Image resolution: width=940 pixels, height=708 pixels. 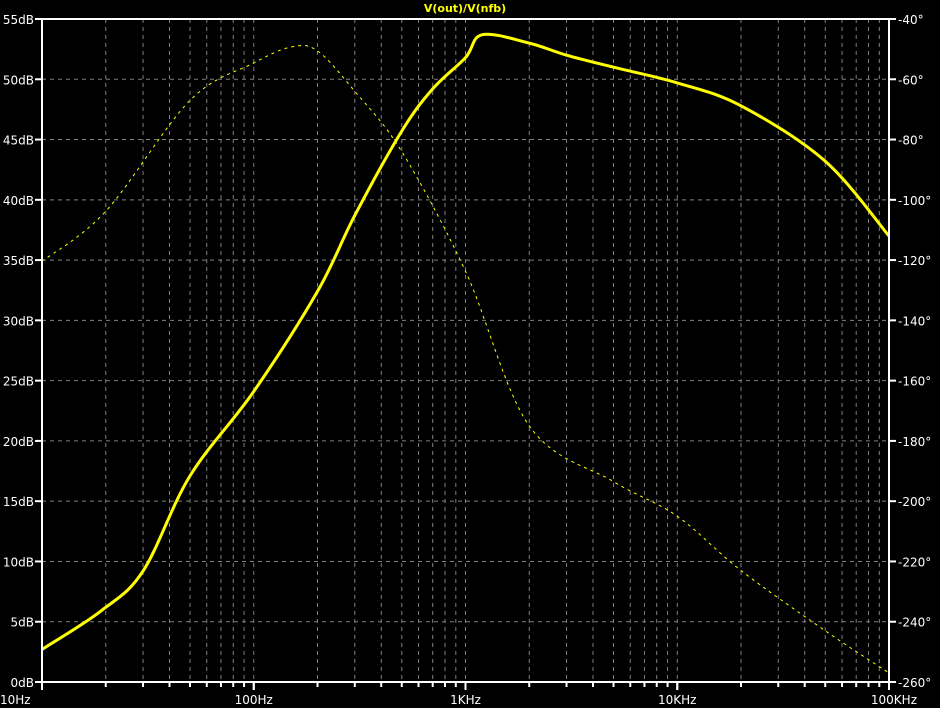 What do you see at coordinates (914, 382) in the screenshot?
I see `y-right-tick-label: -160°` at bounding box center [914, 382].